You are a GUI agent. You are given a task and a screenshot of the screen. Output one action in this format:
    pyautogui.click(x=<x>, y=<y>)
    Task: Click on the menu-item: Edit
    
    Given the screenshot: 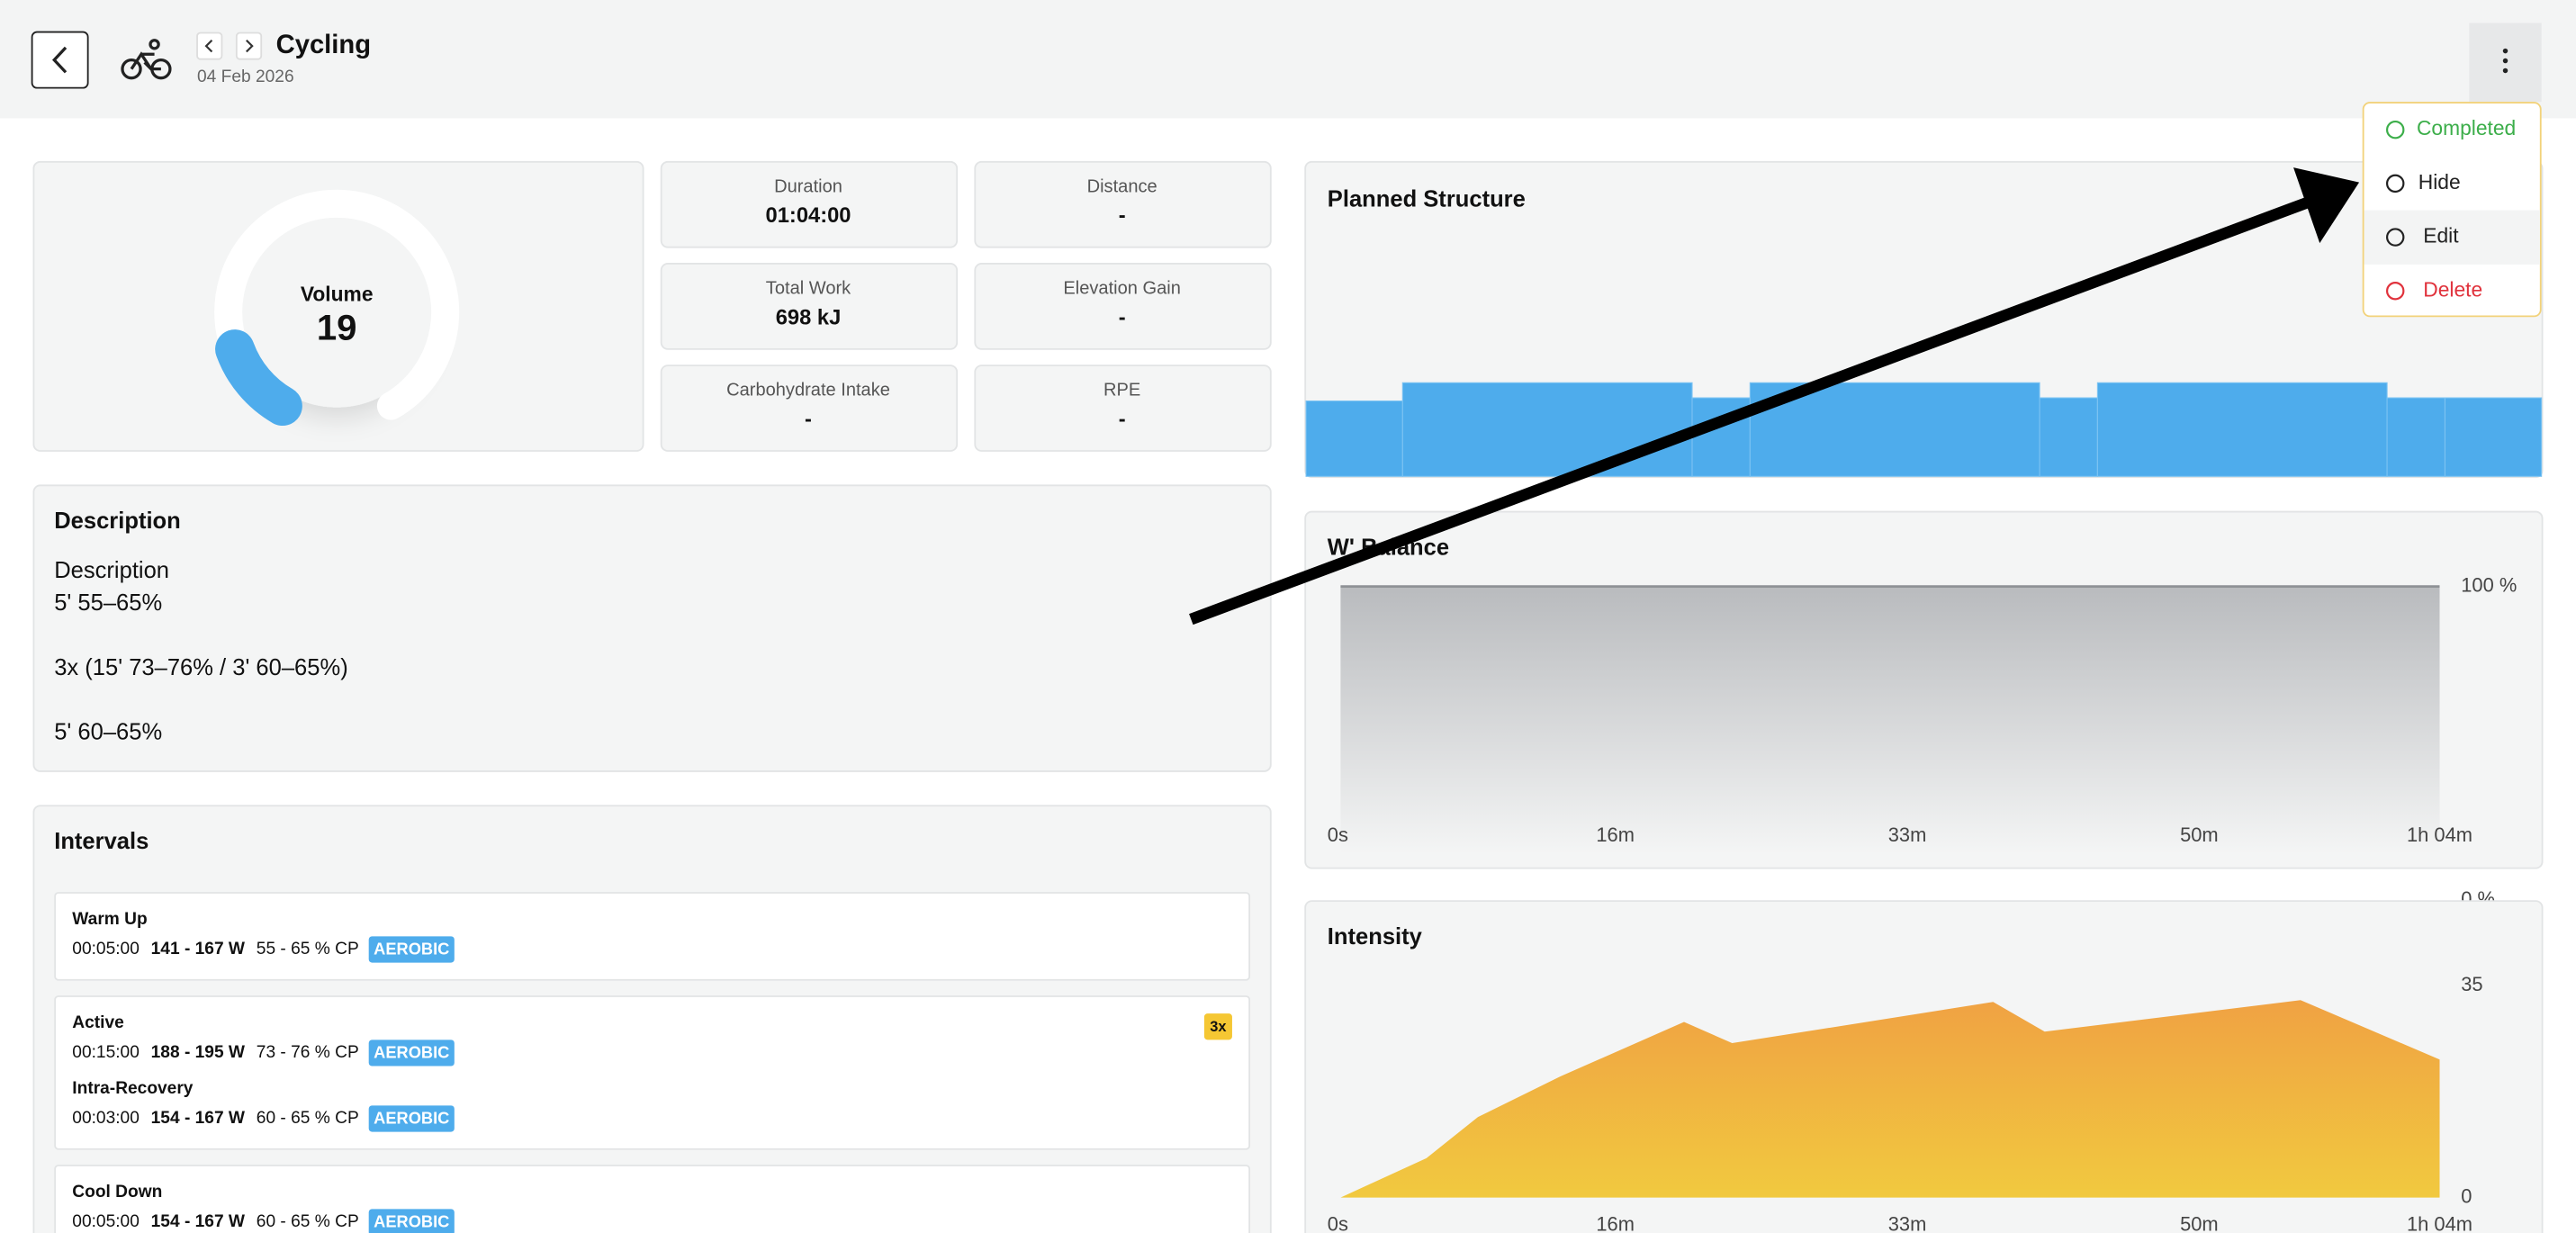 What is the action you would take?
    pyautogui.click(x=2441, y=236)
    